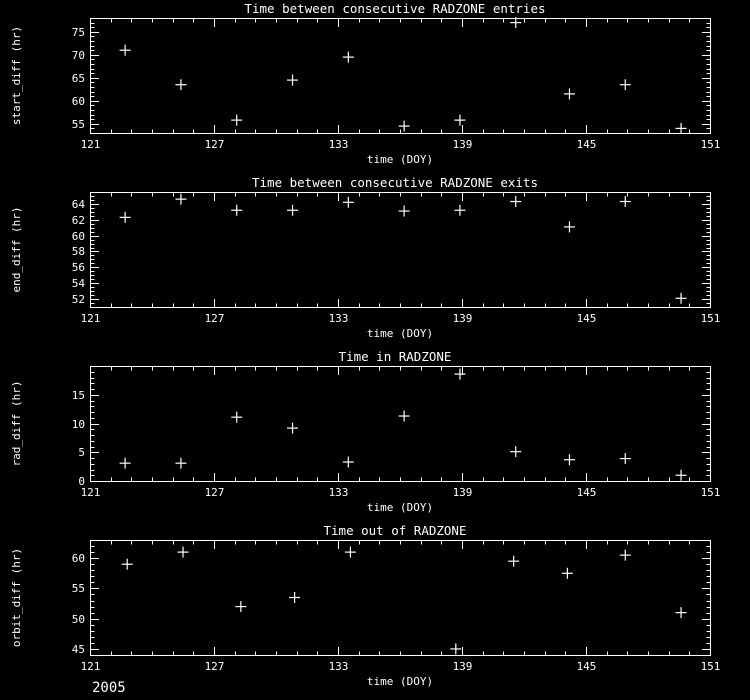  Describe the element at coordinates (78, 267) in the screenshot. I see `y-tick-label: 56` at that location.